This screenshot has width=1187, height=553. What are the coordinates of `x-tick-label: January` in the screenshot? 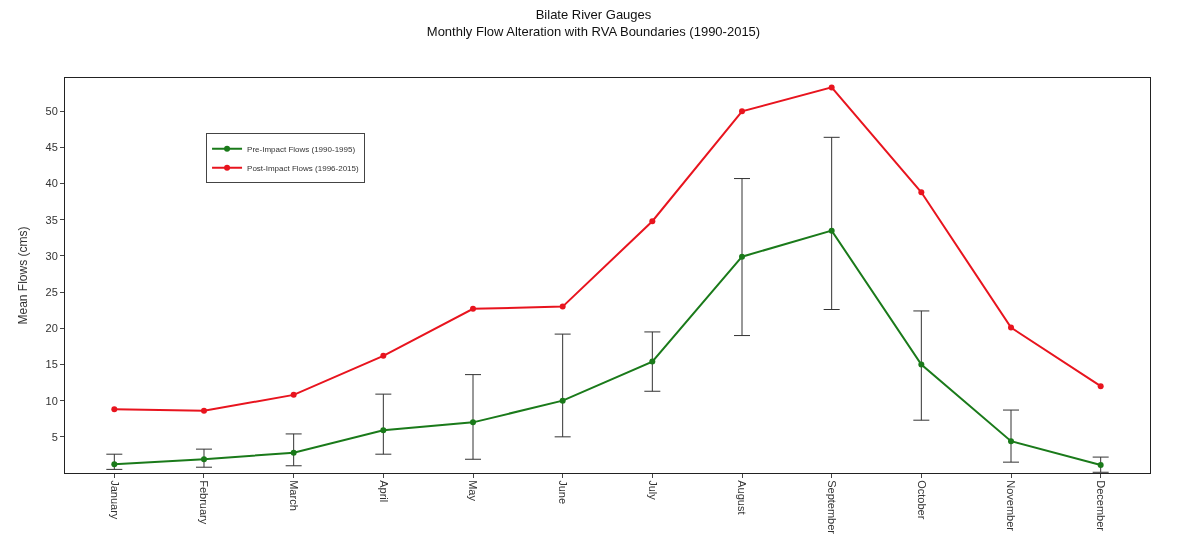 It's located at (114, 500).